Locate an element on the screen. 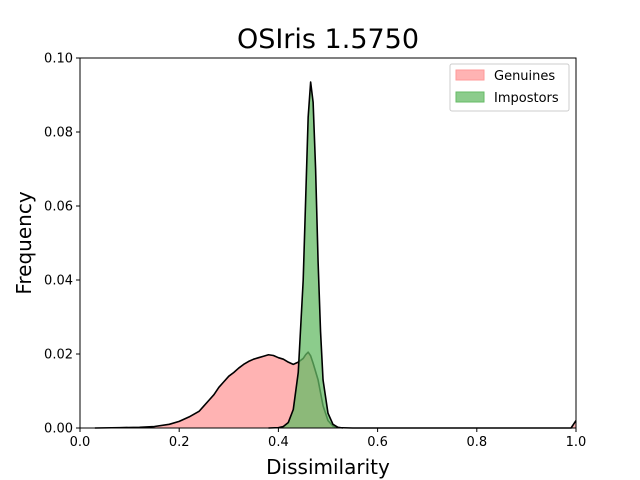  x-tick-label: 0.8 is located at coordinates (476, 442).